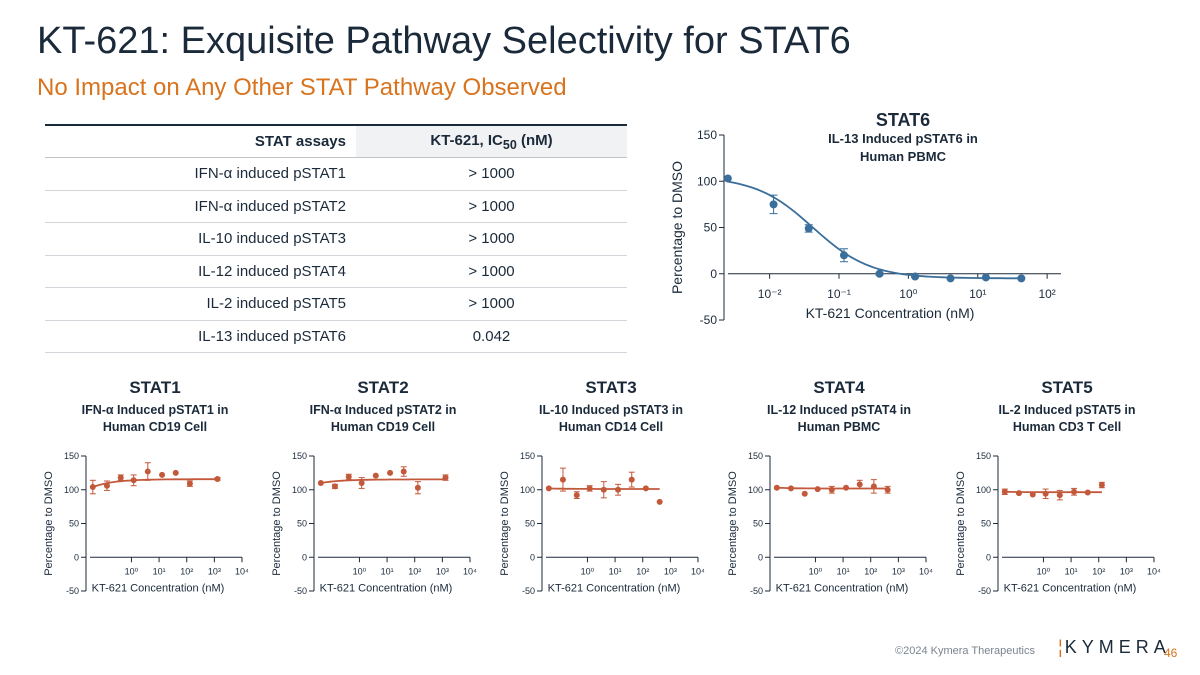 The width and height of the screenshot is (1200, 675). Describe the element at coordinates (336, 271) in the screenshot. I see `table-row: IL-12 induced pSTAT4 > 1000` at that location.